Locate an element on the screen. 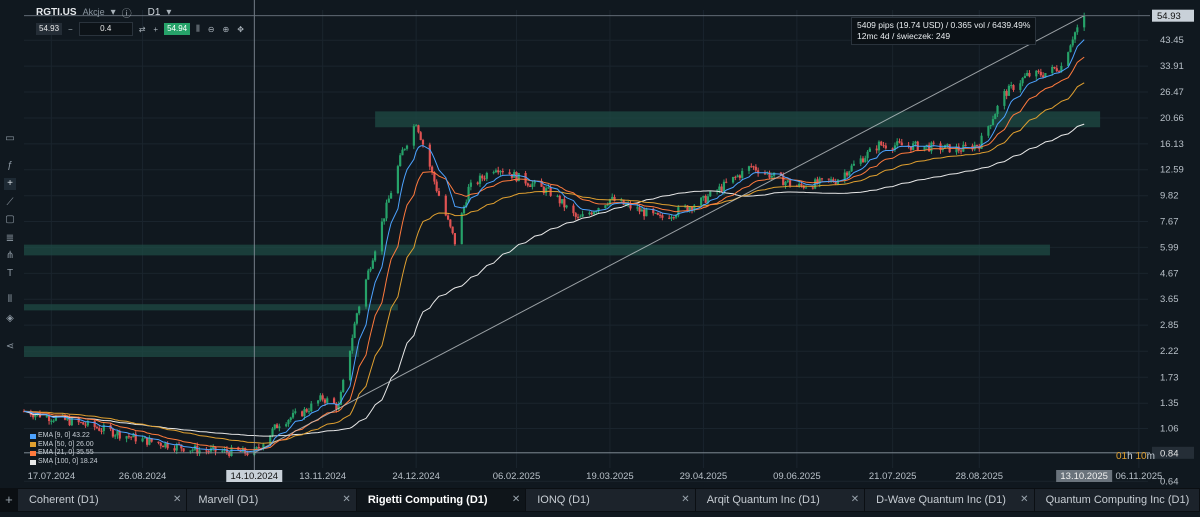 This screenshot has height=517, width=1200. trendline-icon: ⟋ is located at coordinates (10, 202).